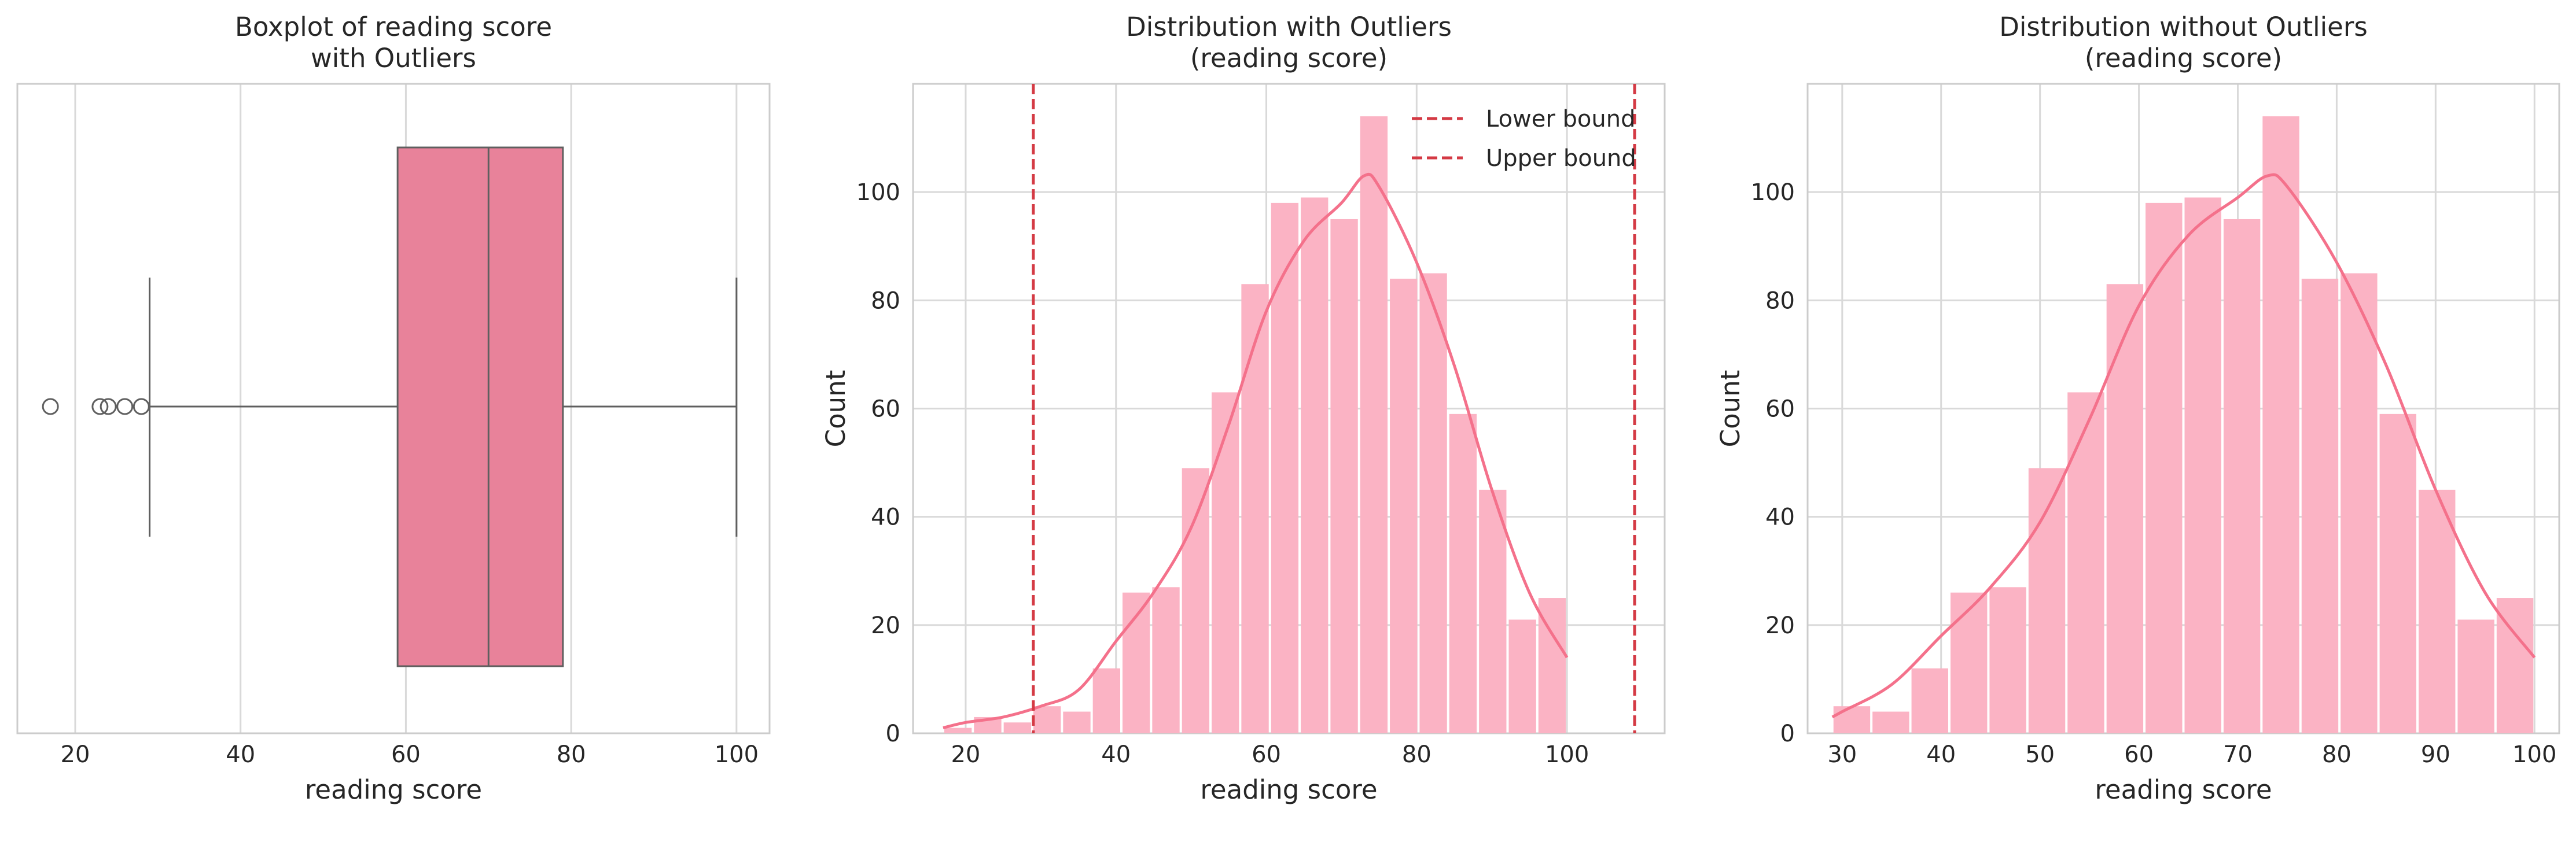  Describe the element at coordinates (480, 407) in the screenshot. I see `iqr-box` at that location.